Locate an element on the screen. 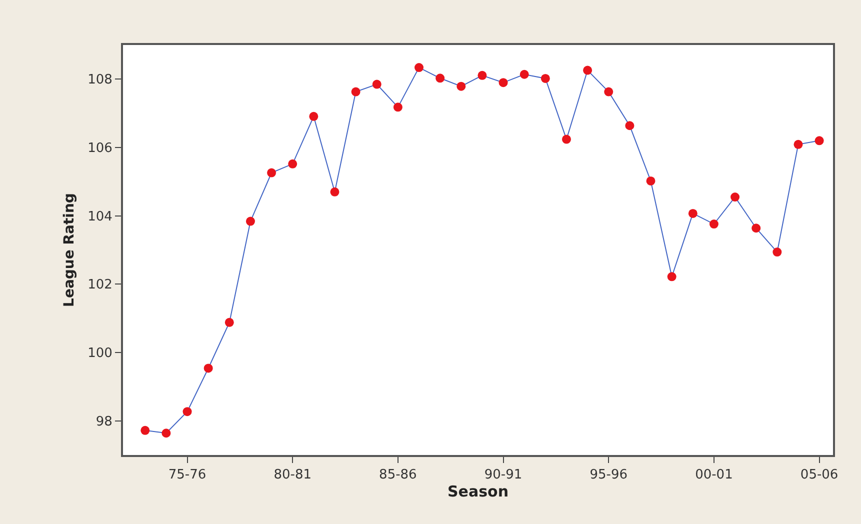 This screenshot has height=524, width=861. x-tick-label: 00-01 is located at coordinates (714, 475).